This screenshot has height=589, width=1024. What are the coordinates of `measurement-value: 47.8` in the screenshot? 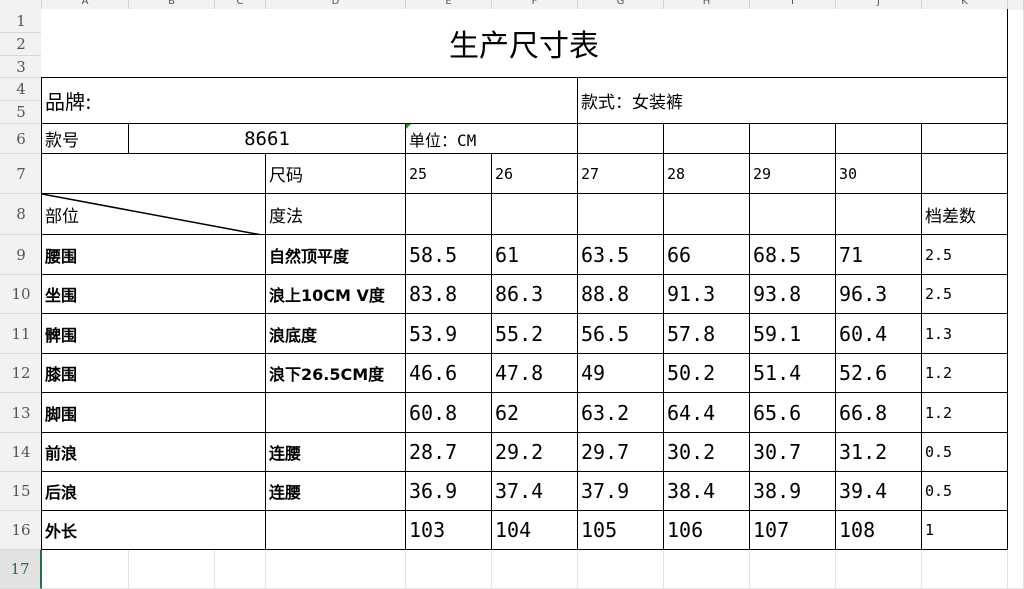 It's located at (534, 373).